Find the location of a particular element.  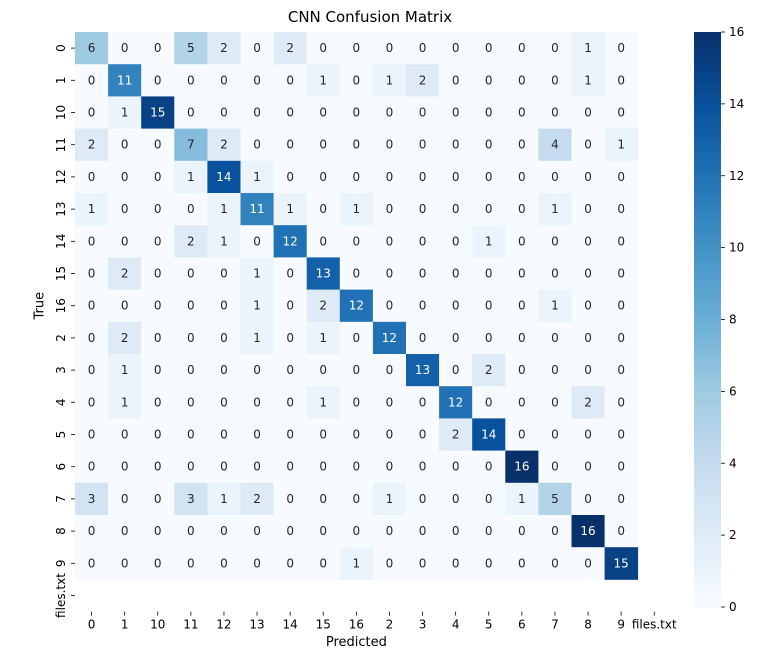

cell-value-r11-c4: 0 is located at coordinates (224, 402).